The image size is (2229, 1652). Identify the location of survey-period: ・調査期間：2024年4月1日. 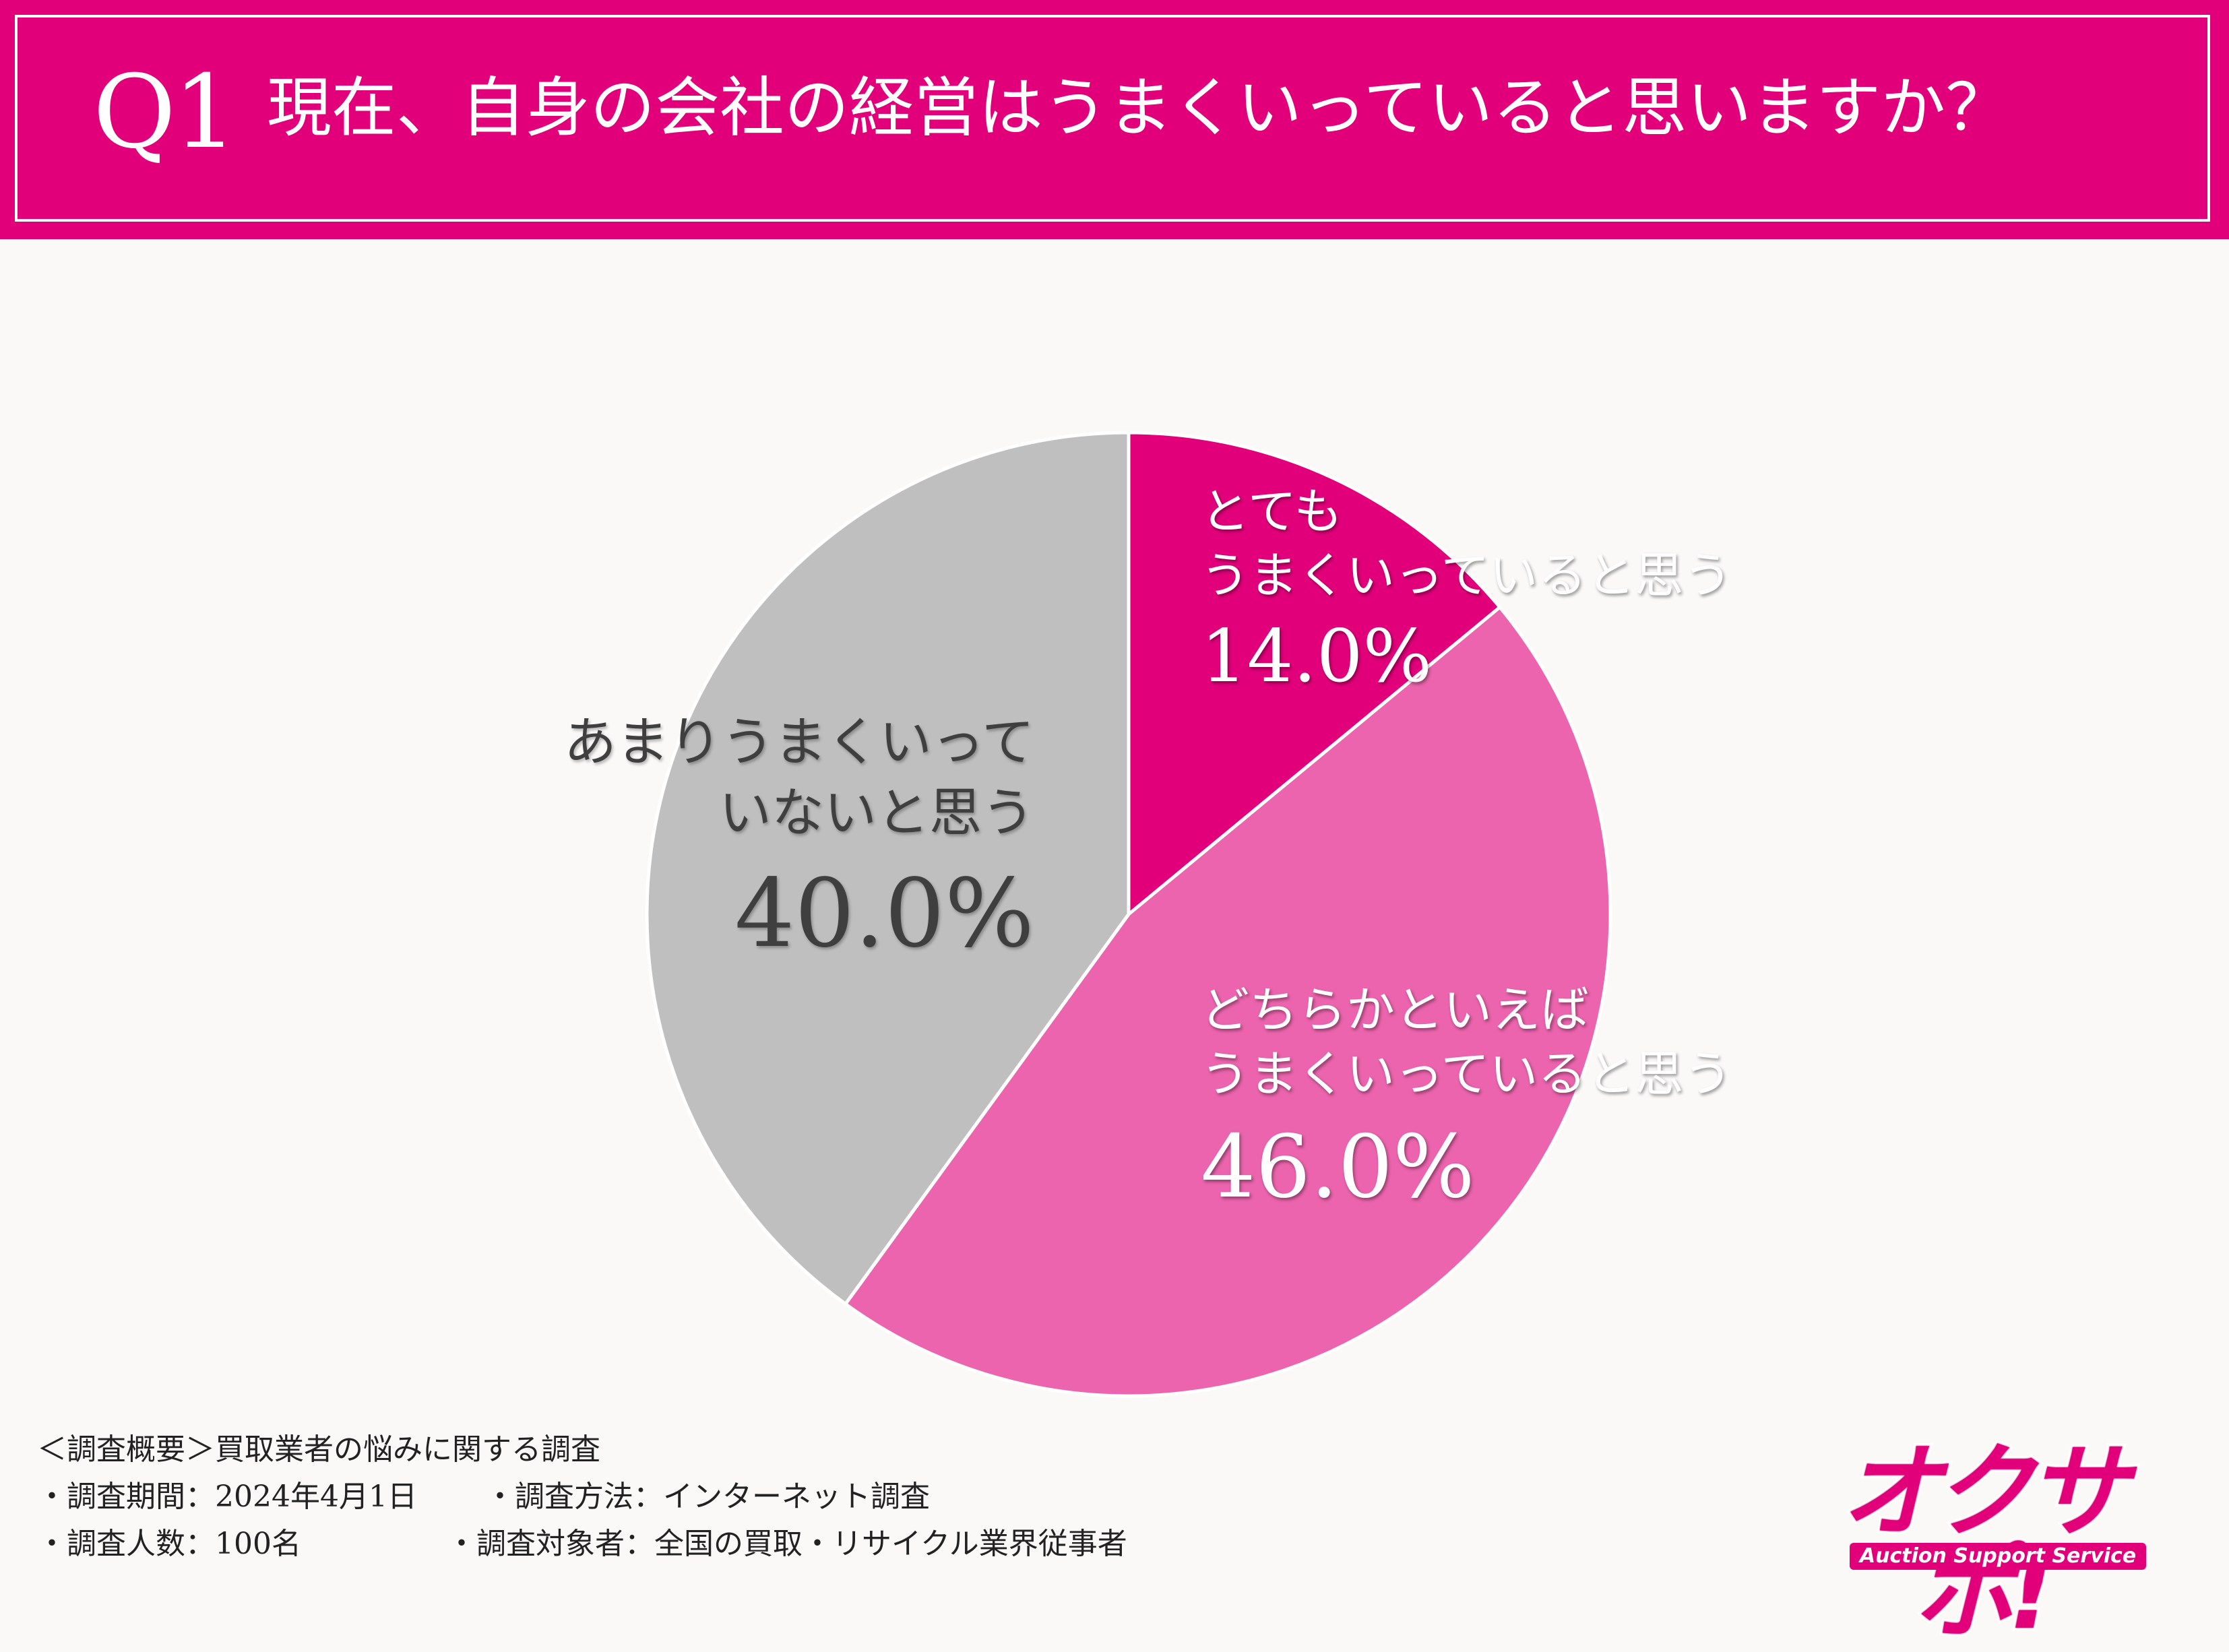
(227, 1497).